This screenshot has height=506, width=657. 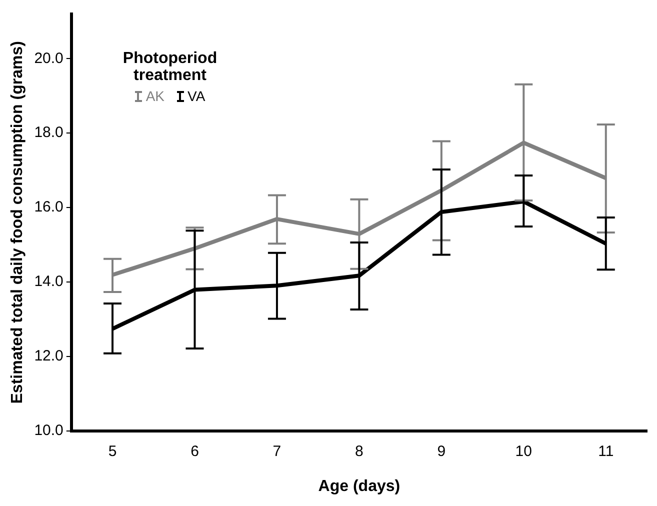 What do you see at coordinates (112, 451) in the screenshot?
I see `x-tick-label: 5` at bounding box center [112, 451].